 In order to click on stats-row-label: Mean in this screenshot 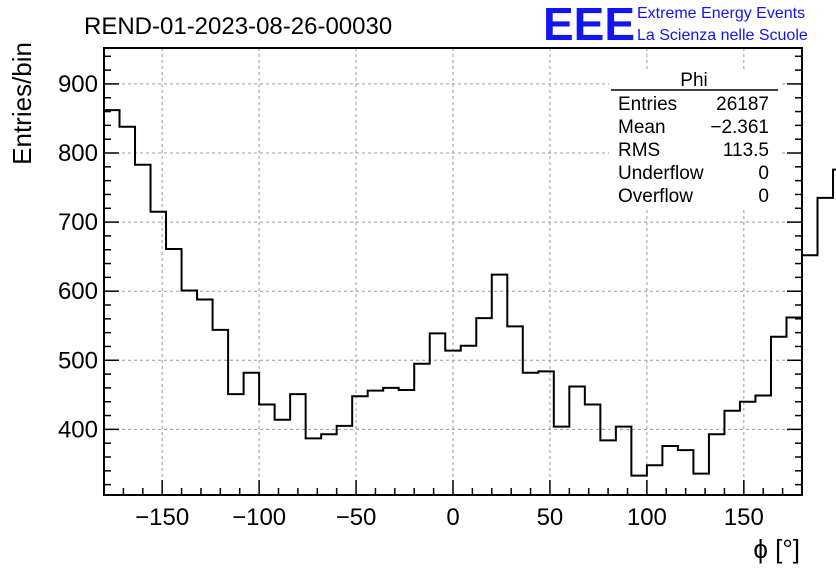, I will do `click(642, 127)`.